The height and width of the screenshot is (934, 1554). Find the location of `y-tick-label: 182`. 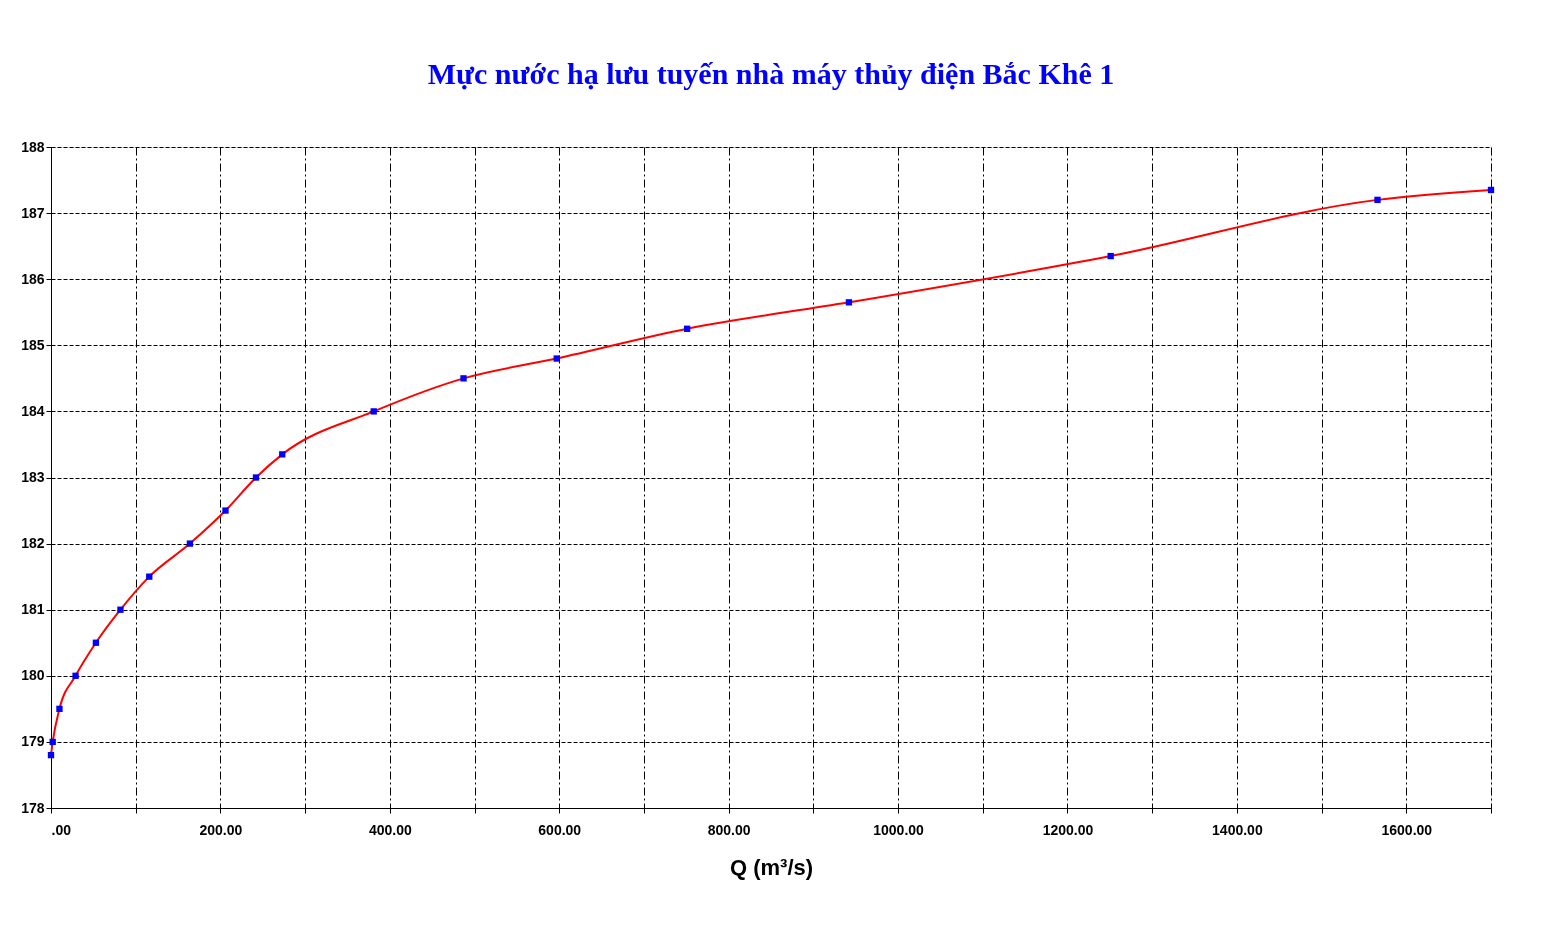

y-tick-label: 182 is located at coordinates (33, 543).